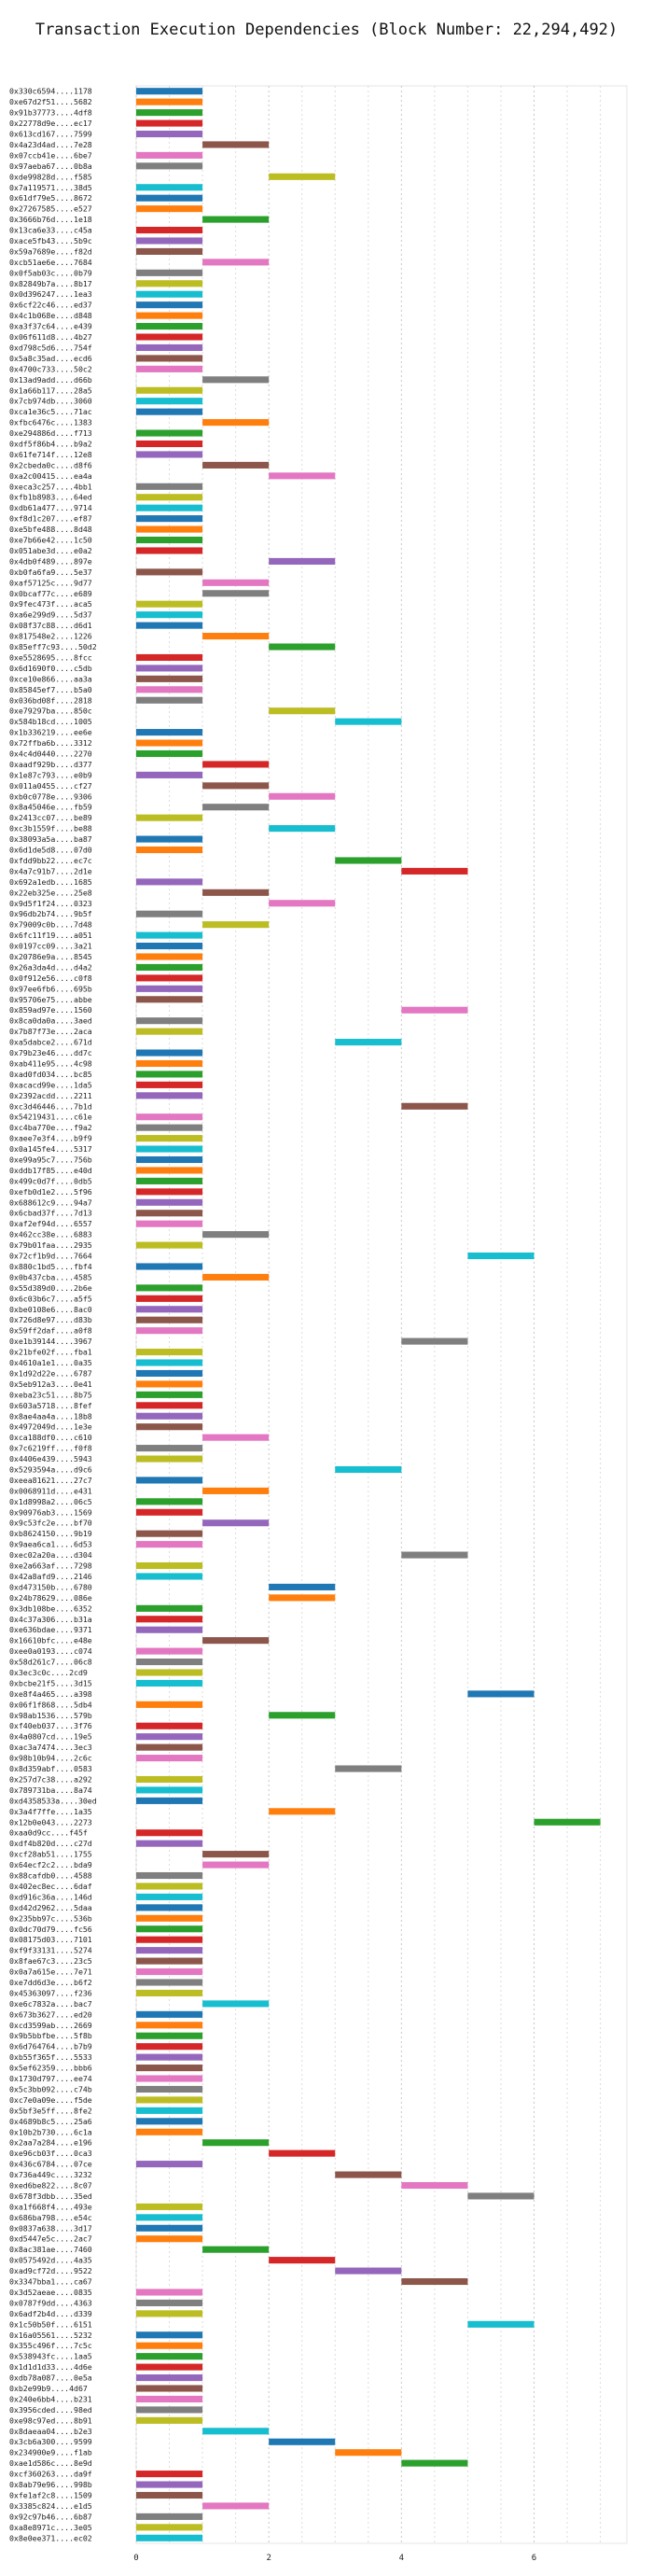 The image size is (653, 2576). I want to click on row-label: 0x54219431....c61e, so click(50, 1117).